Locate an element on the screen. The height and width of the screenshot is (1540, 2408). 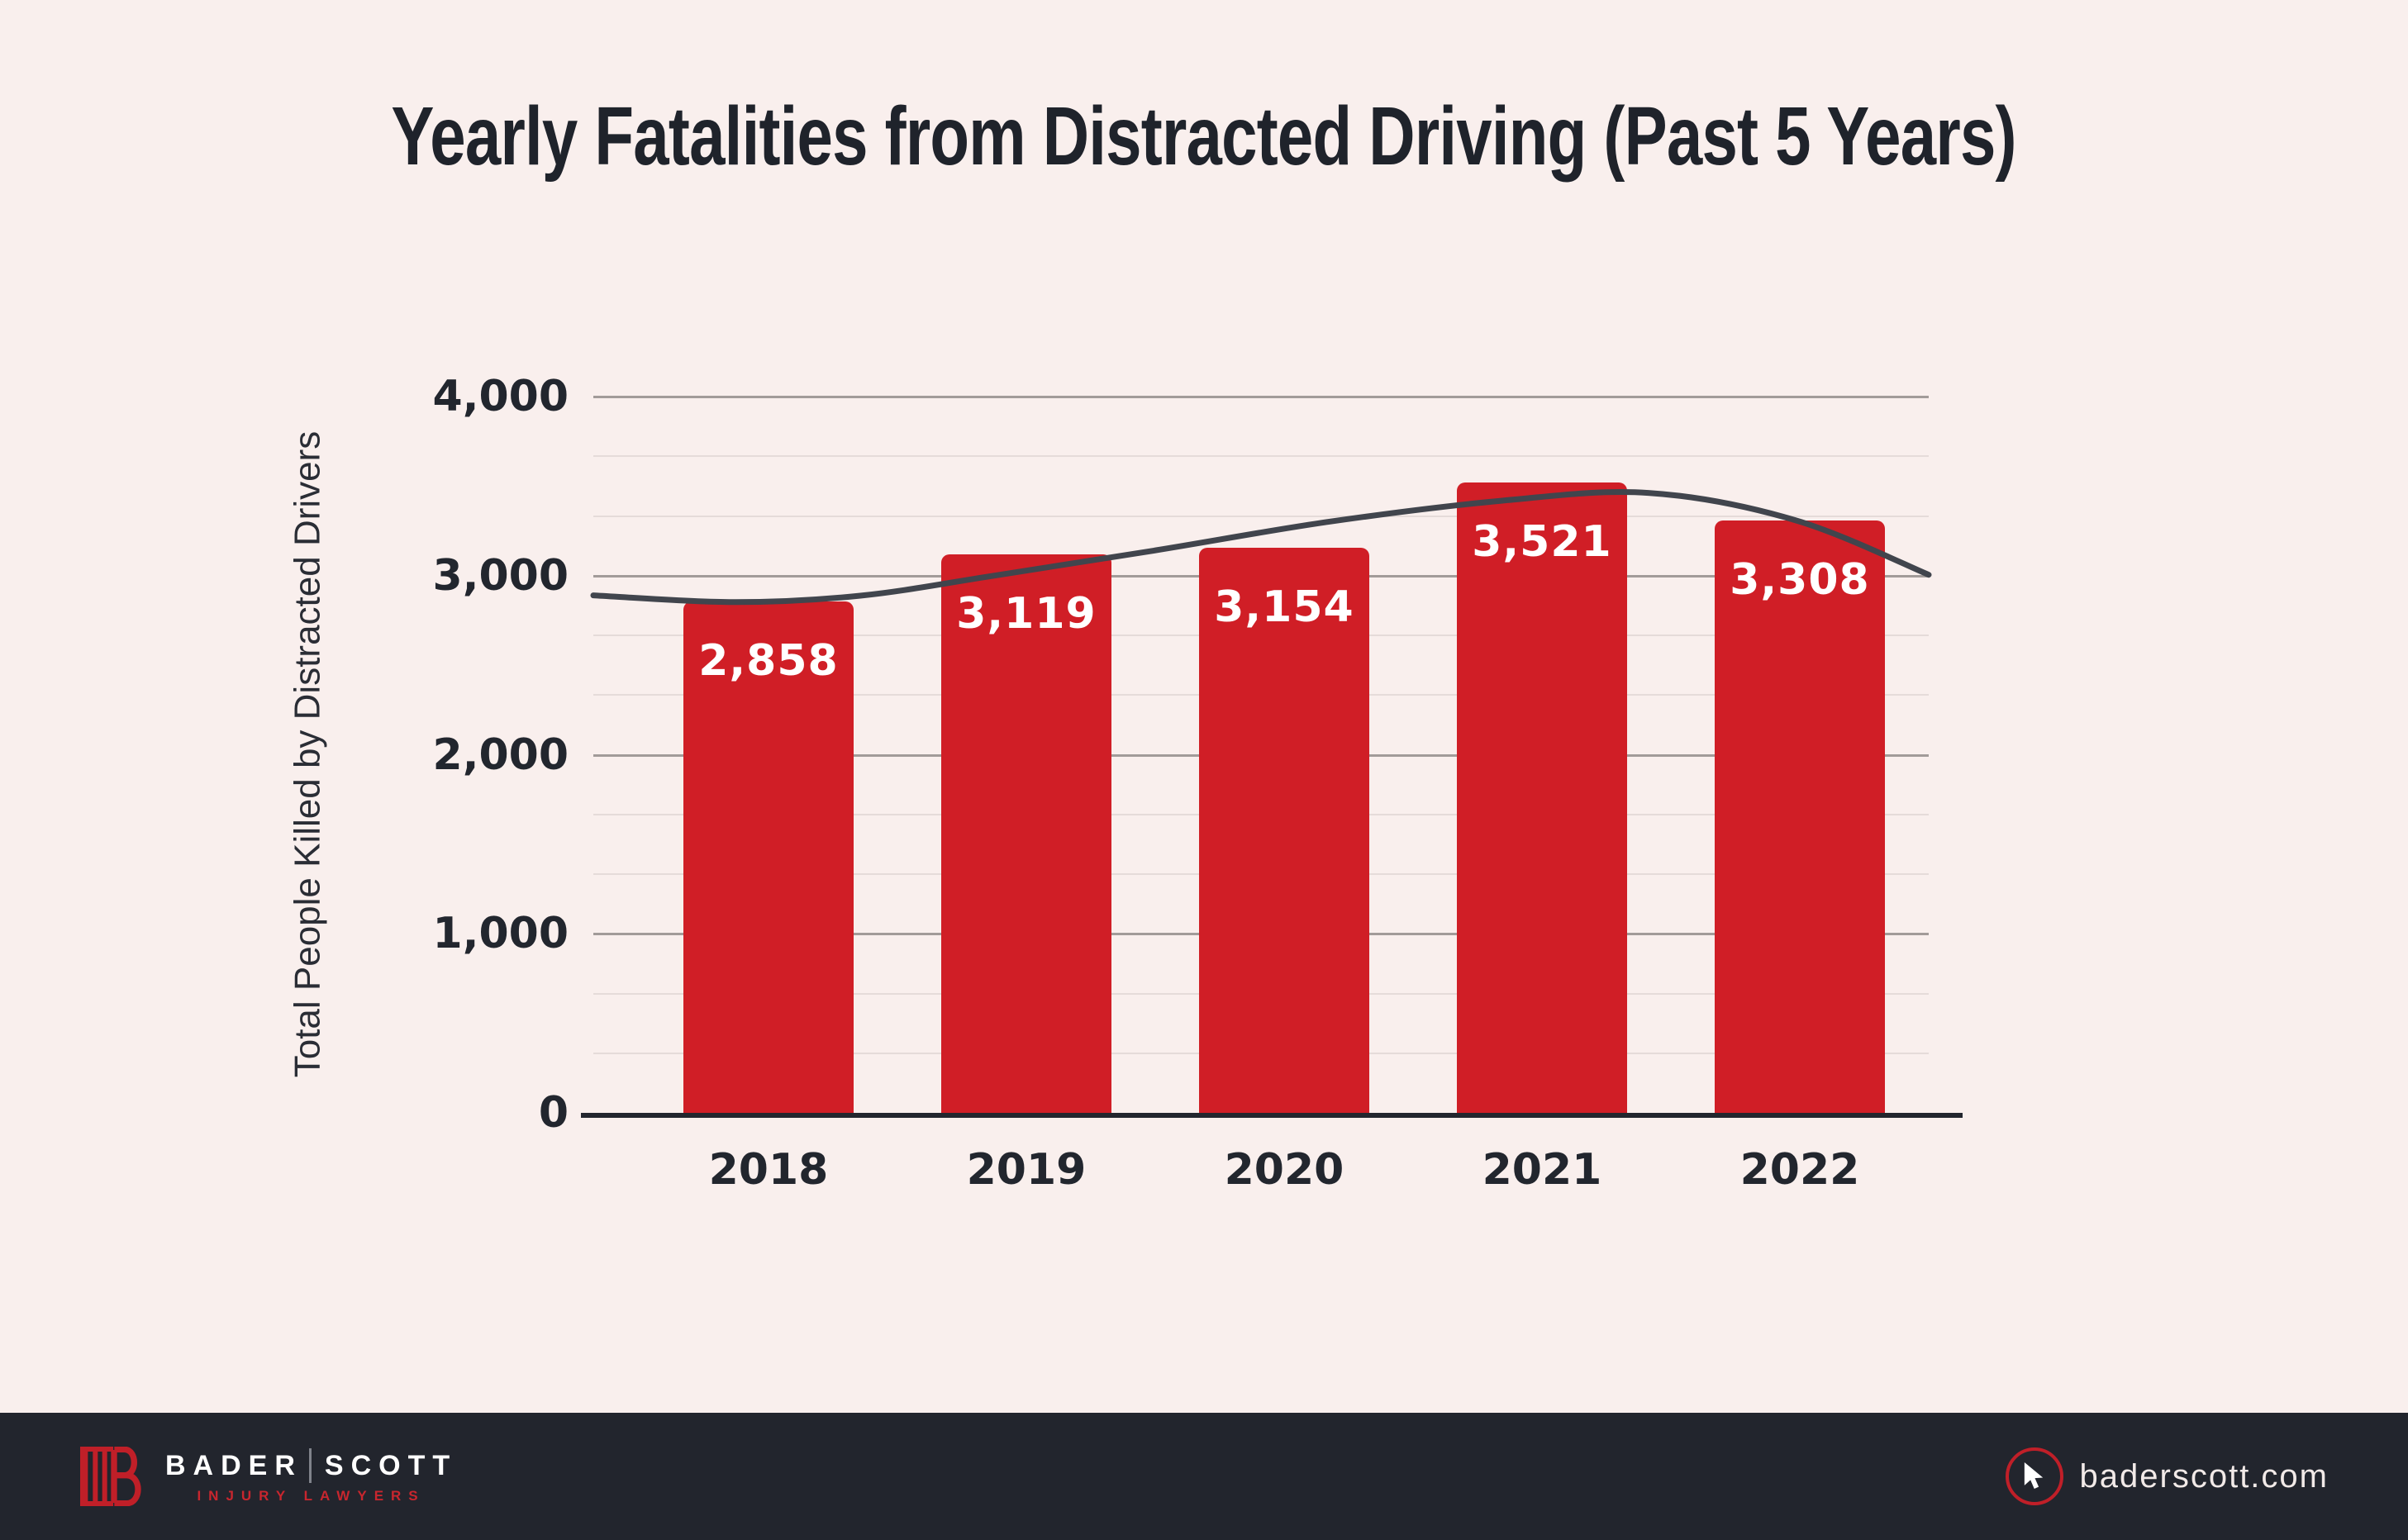
x-tick-label: 2021 is located at coordinates (1542, 1170).